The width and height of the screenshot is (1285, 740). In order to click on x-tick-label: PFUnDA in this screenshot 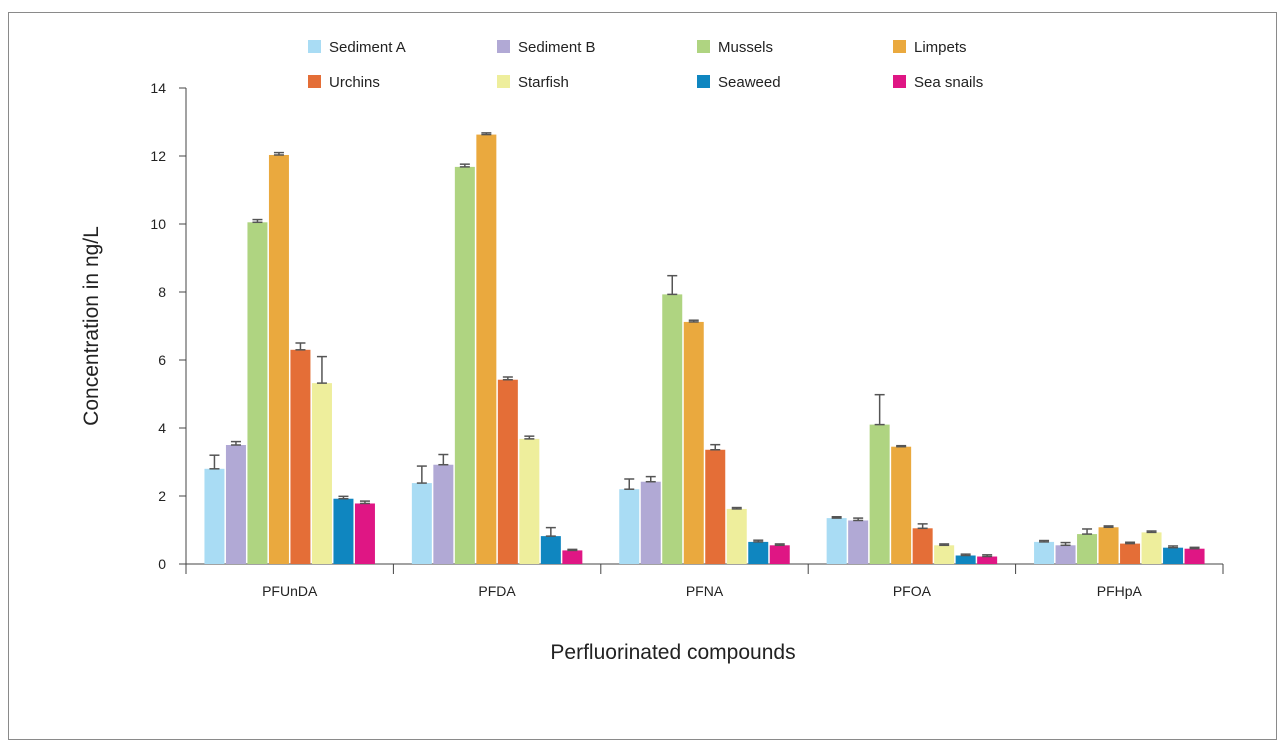, I will do `click(290, 591)`.